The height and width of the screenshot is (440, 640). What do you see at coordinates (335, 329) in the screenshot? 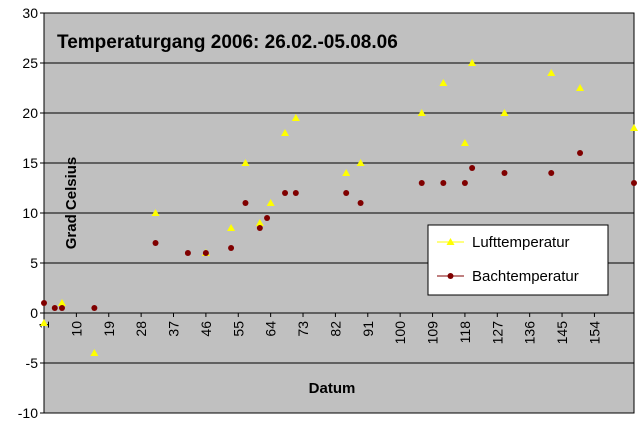
I see `x-tick-label: 82` at bounding box center [335, 329].